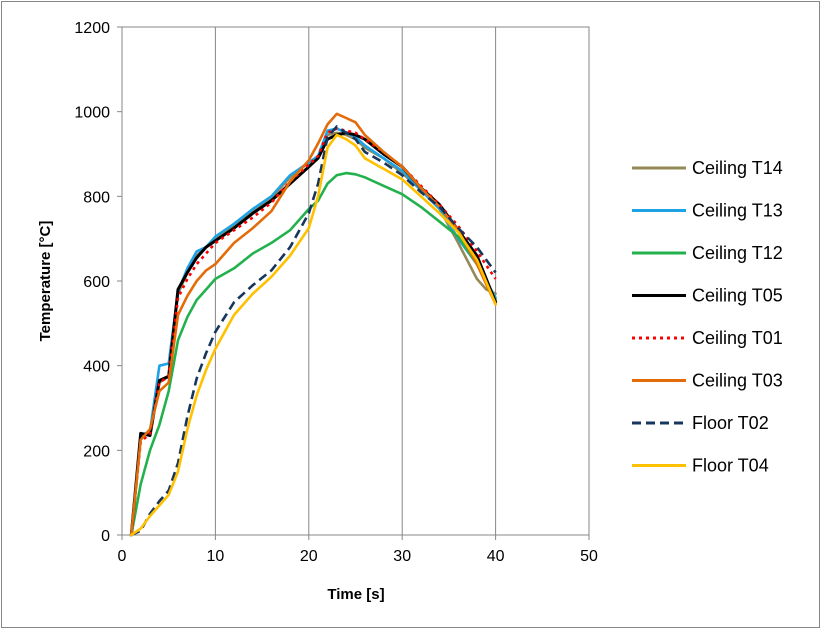 The width and height of the screenshot is (823, 633). I want to click on x-tick-label: 40, so click(496, 556).